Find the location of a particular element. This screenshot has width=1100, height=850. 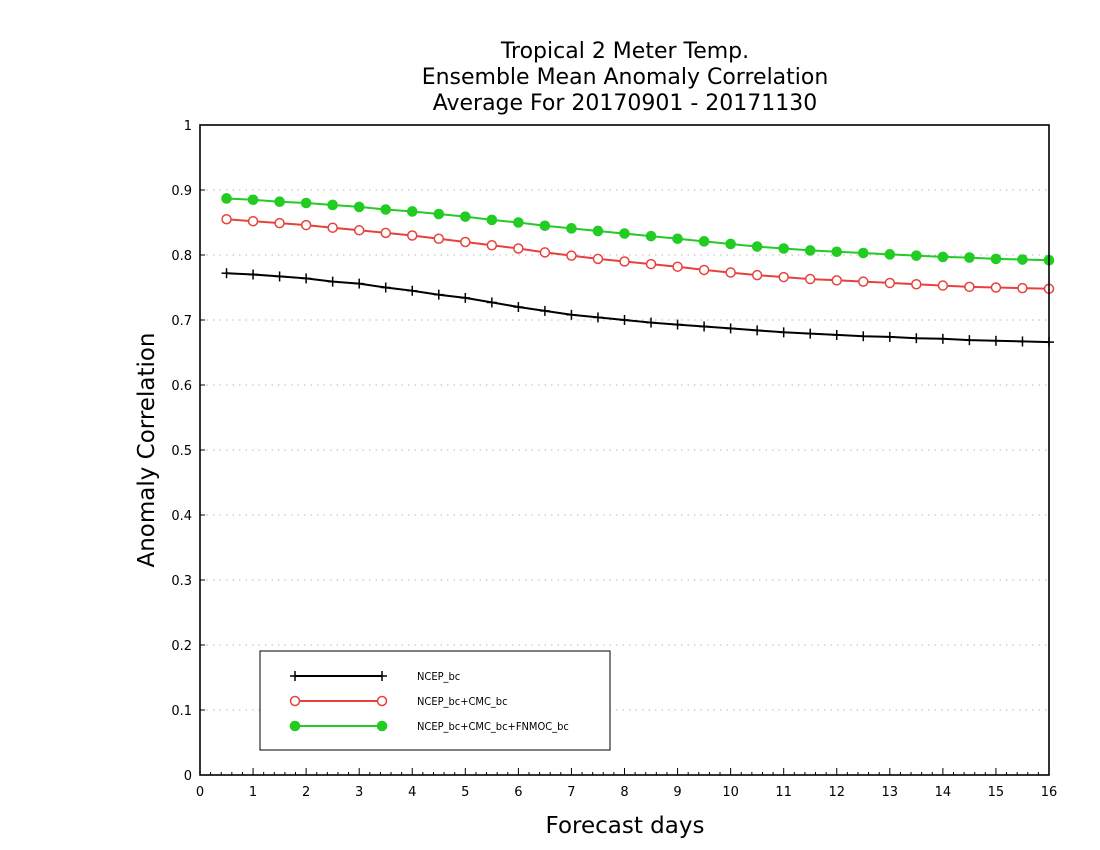

legend-entry-1: NCEP_bc+CMC_bc is located at coordinates (398, 701).